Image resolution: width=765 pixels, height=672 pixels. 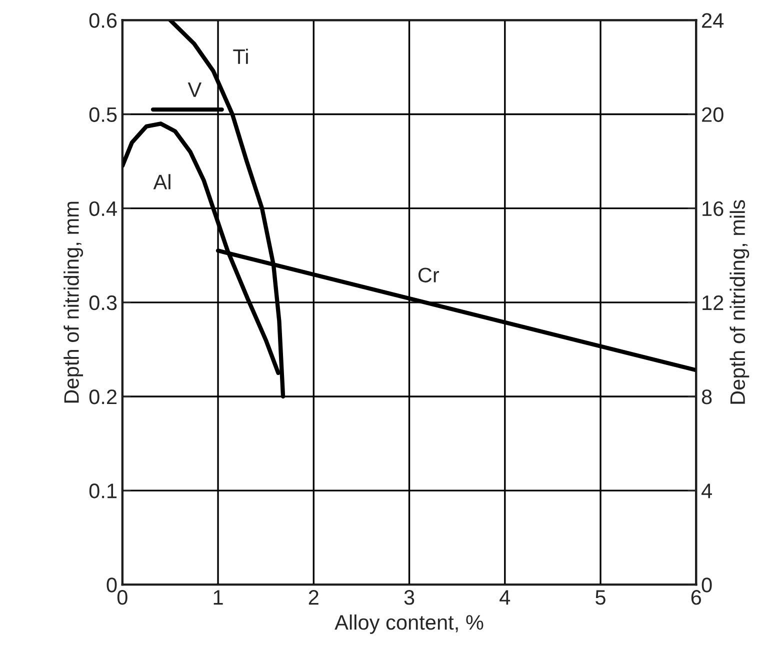 I want to click on y2-tick-label: 4, so click(x=706, y=491).